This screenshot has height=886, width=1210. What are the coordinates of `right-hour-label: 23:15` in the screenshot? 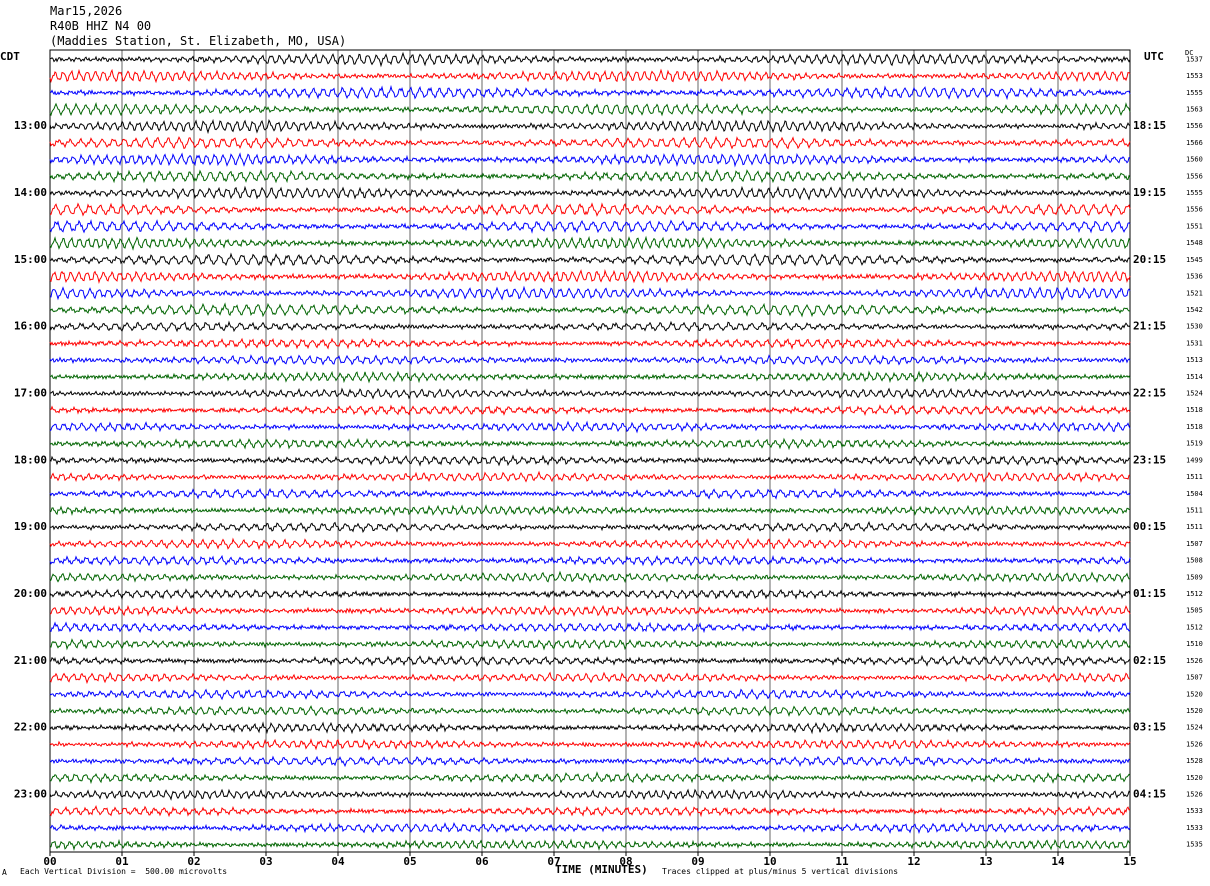 It's located at (1149, 459).